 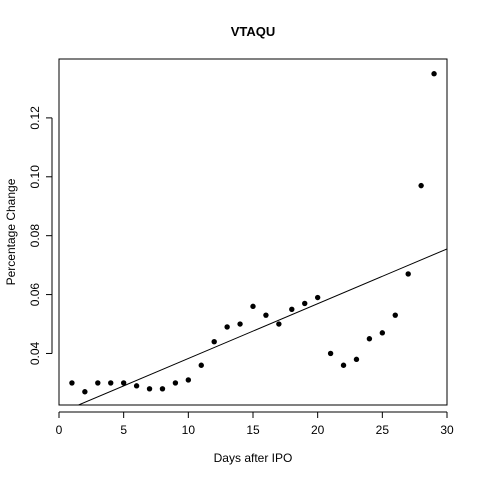 I want to click on y-axis-label: Percentage Change, so click(x=11, y=231).